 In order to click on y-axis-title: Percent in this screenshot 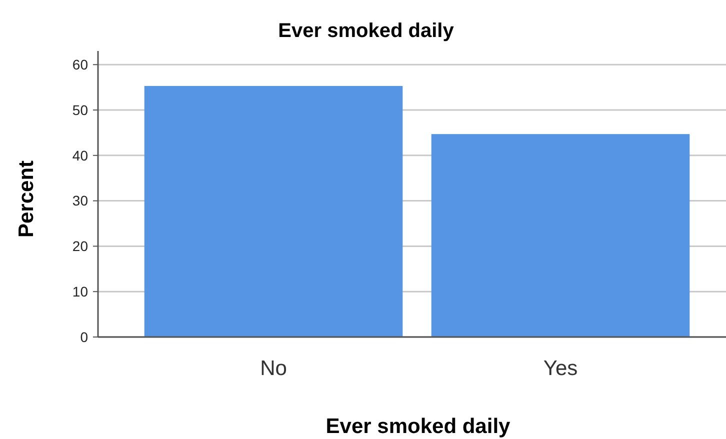, I will do `click(26, 199)`.